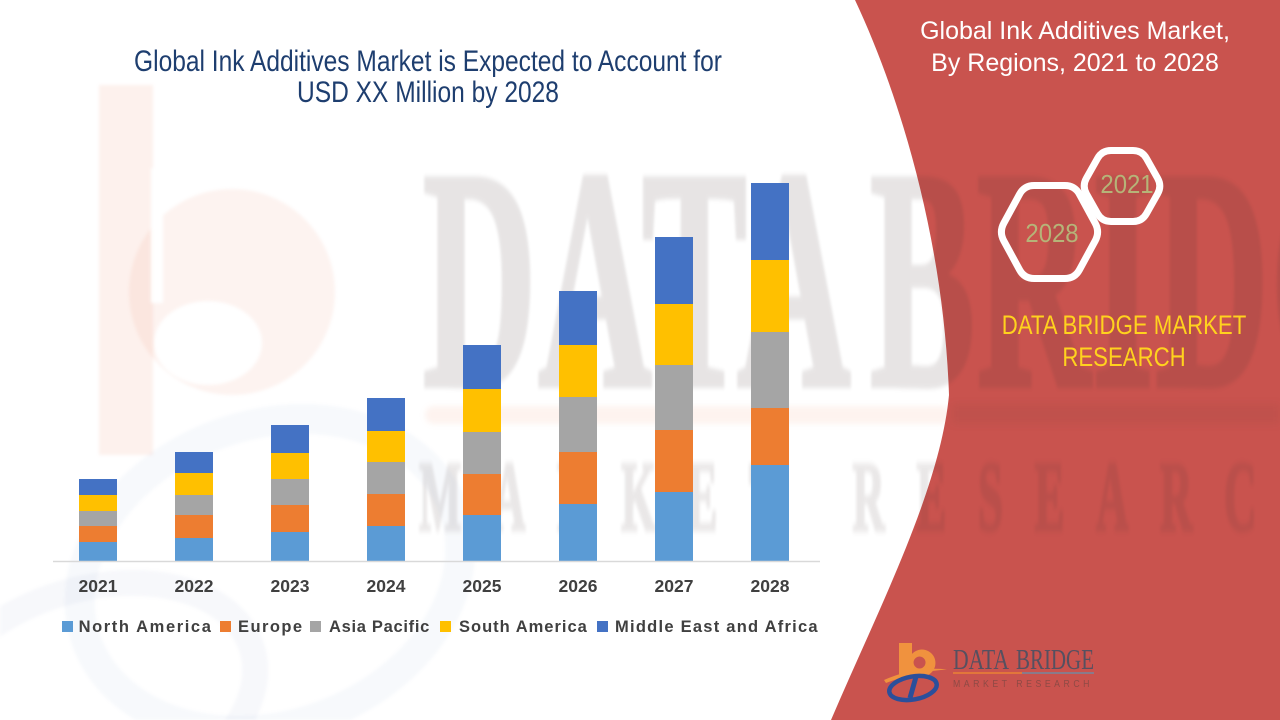 The height and width of the screenshot is (720, 1280). Describe the element at coordinates (981, 660) in the screenshot. I see `svg-text: DATA` at that location.